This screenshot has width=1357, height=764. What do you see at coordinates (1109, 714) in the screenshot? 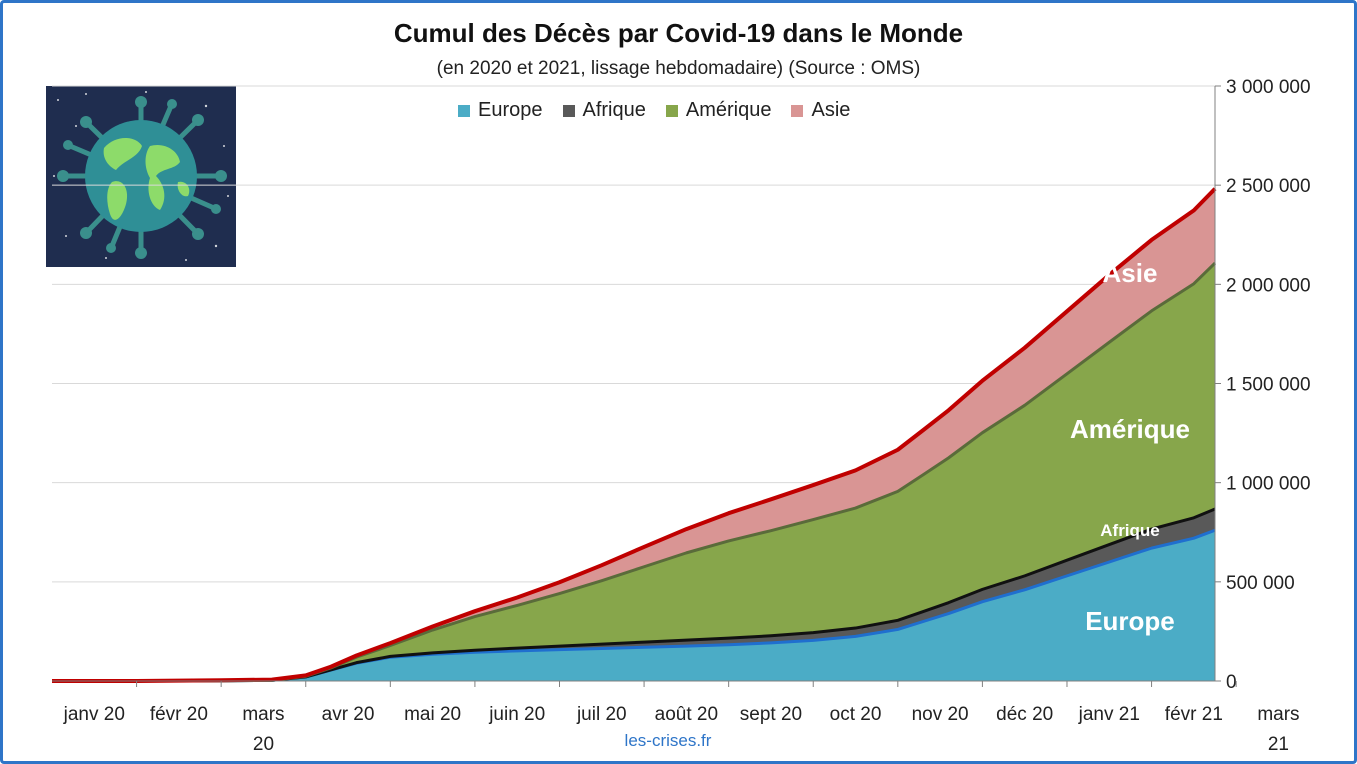
I see `x-tick-label-12: janv 21` at bounding box center [1109, 714].